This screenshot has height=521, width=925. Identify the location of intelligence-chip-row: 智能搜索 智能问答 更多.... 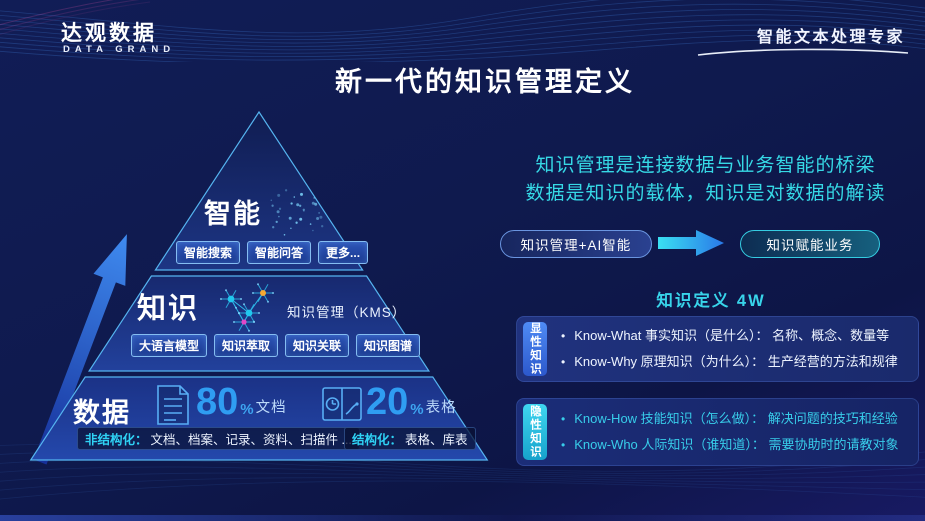
(272, 252).